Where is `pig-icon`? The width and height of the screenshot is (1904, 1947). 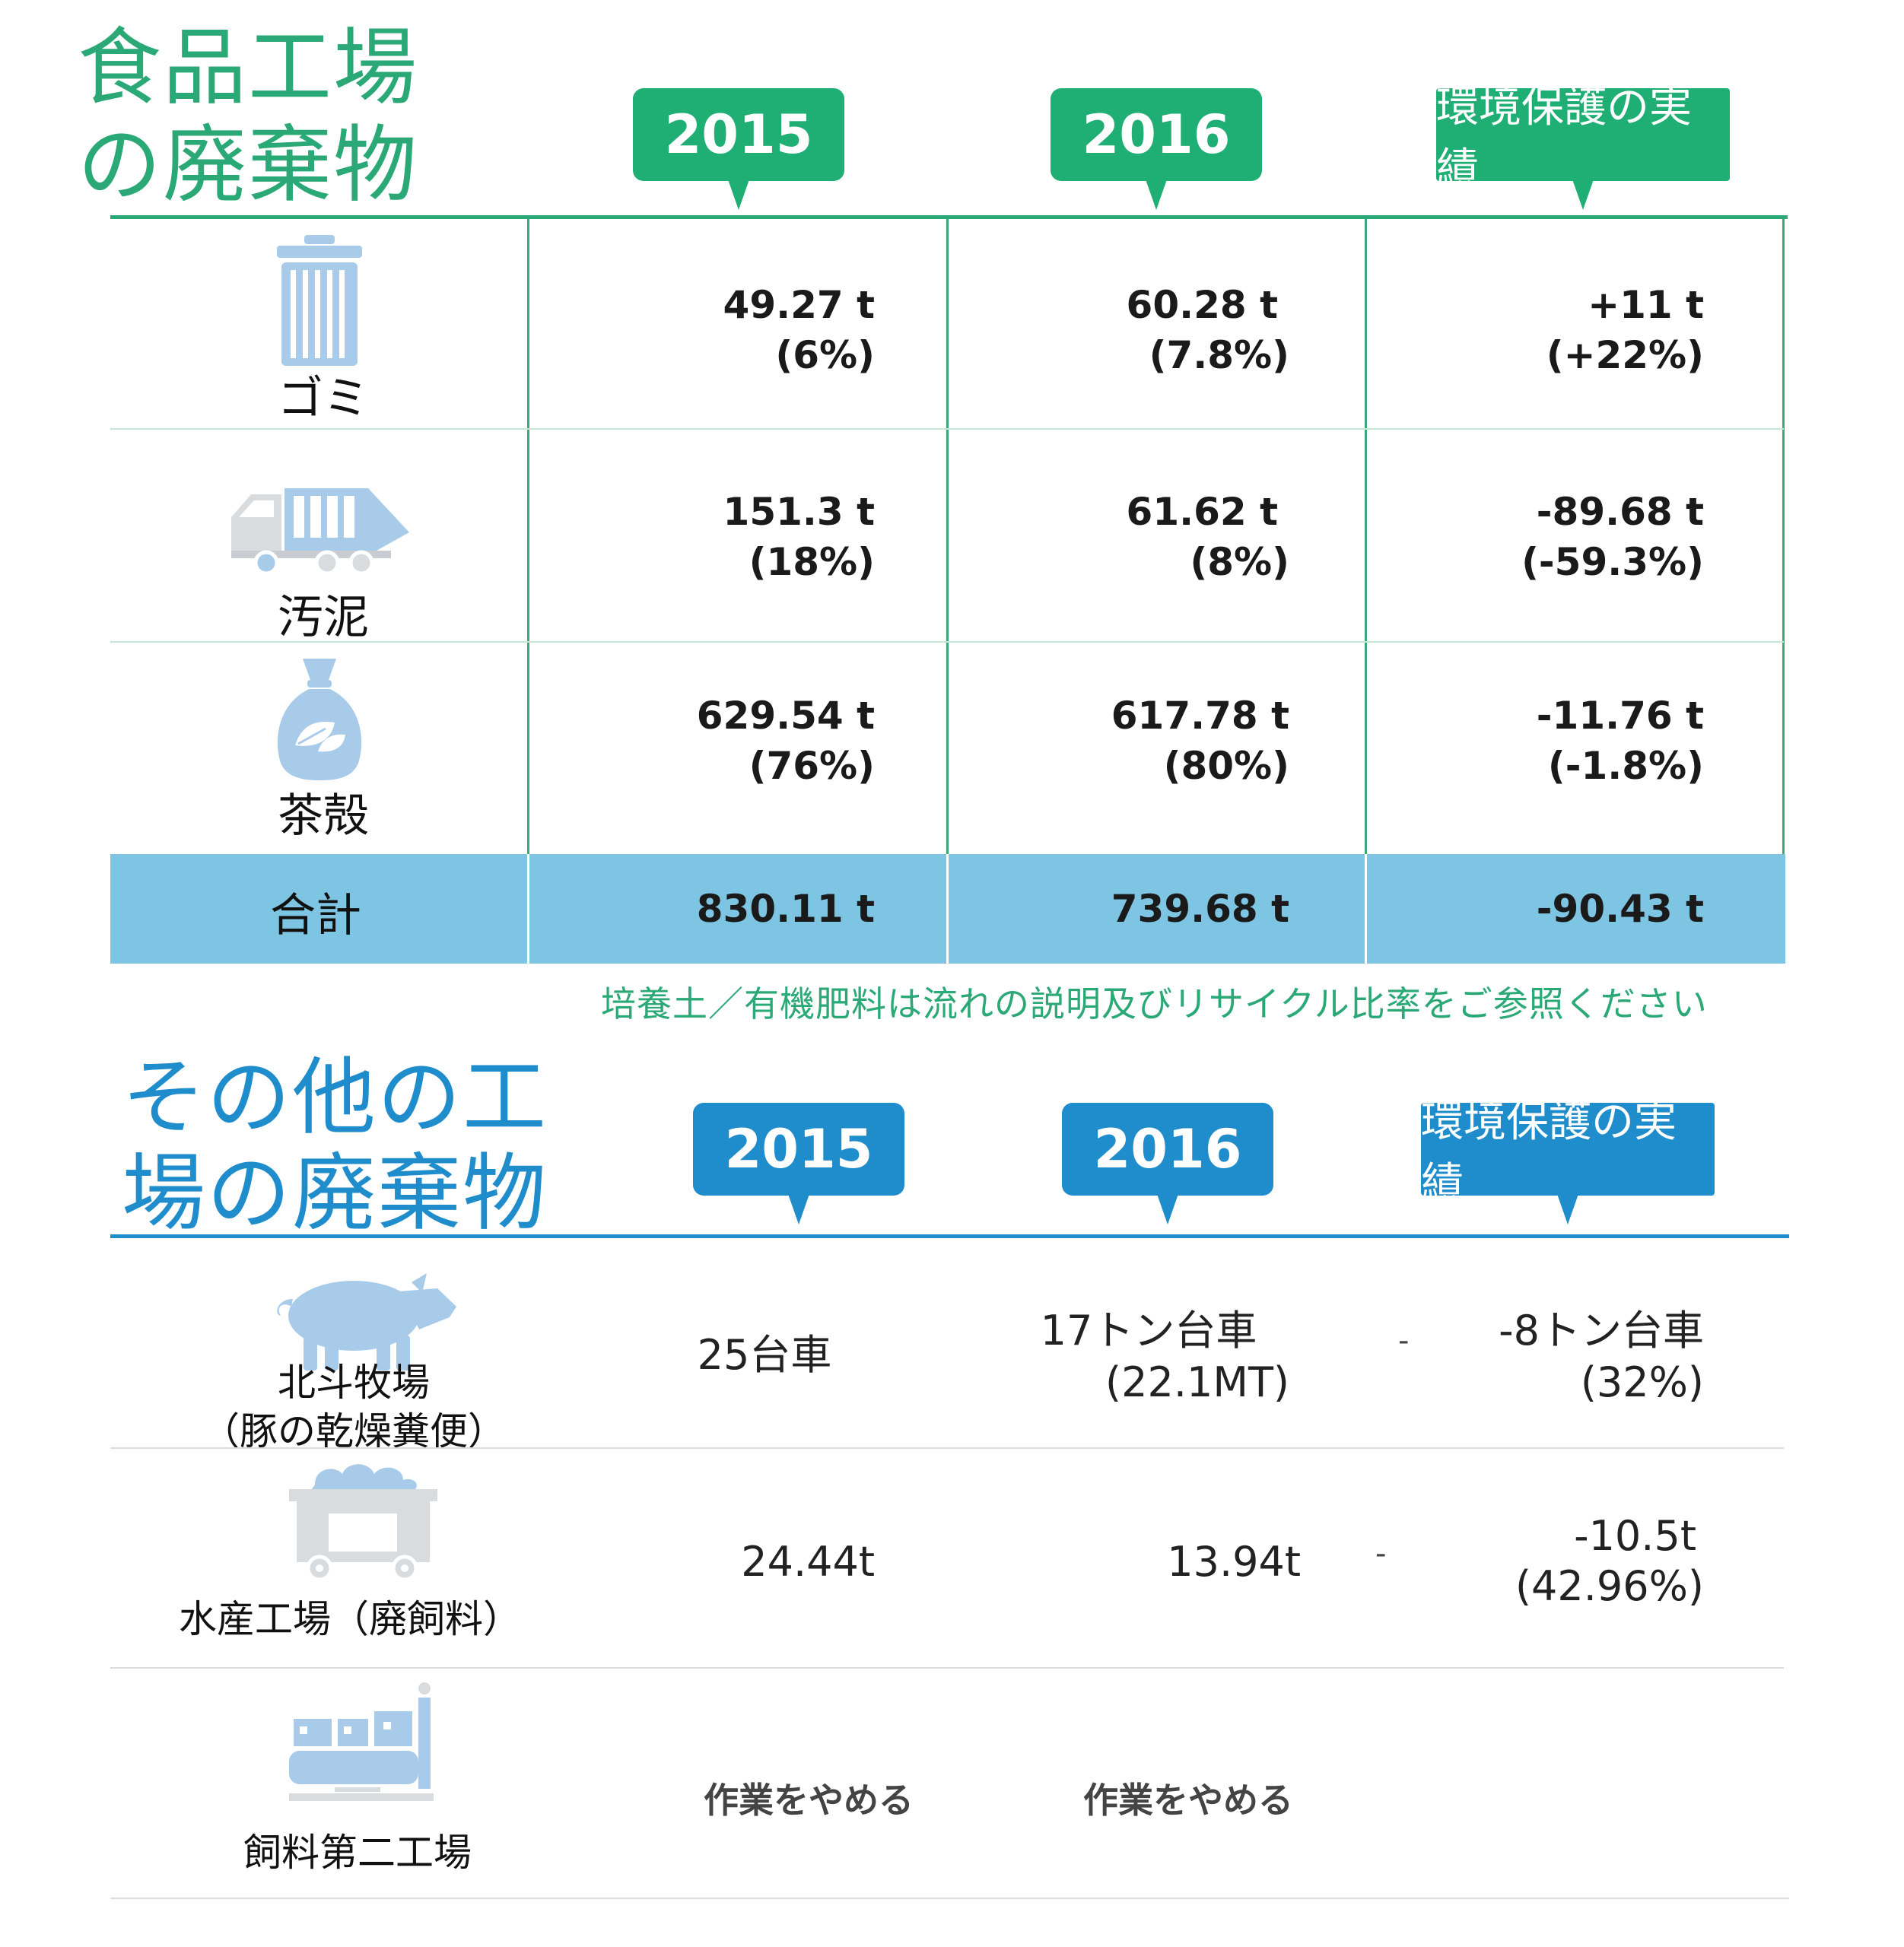 pig-icon is located at coordinates (363, 1321).